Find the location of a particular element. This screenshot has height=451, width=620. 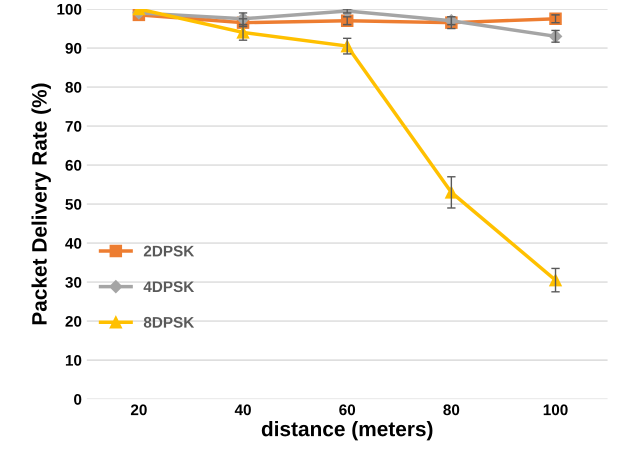

legend-label: 4DPSK is located at coordinates (169, 286).